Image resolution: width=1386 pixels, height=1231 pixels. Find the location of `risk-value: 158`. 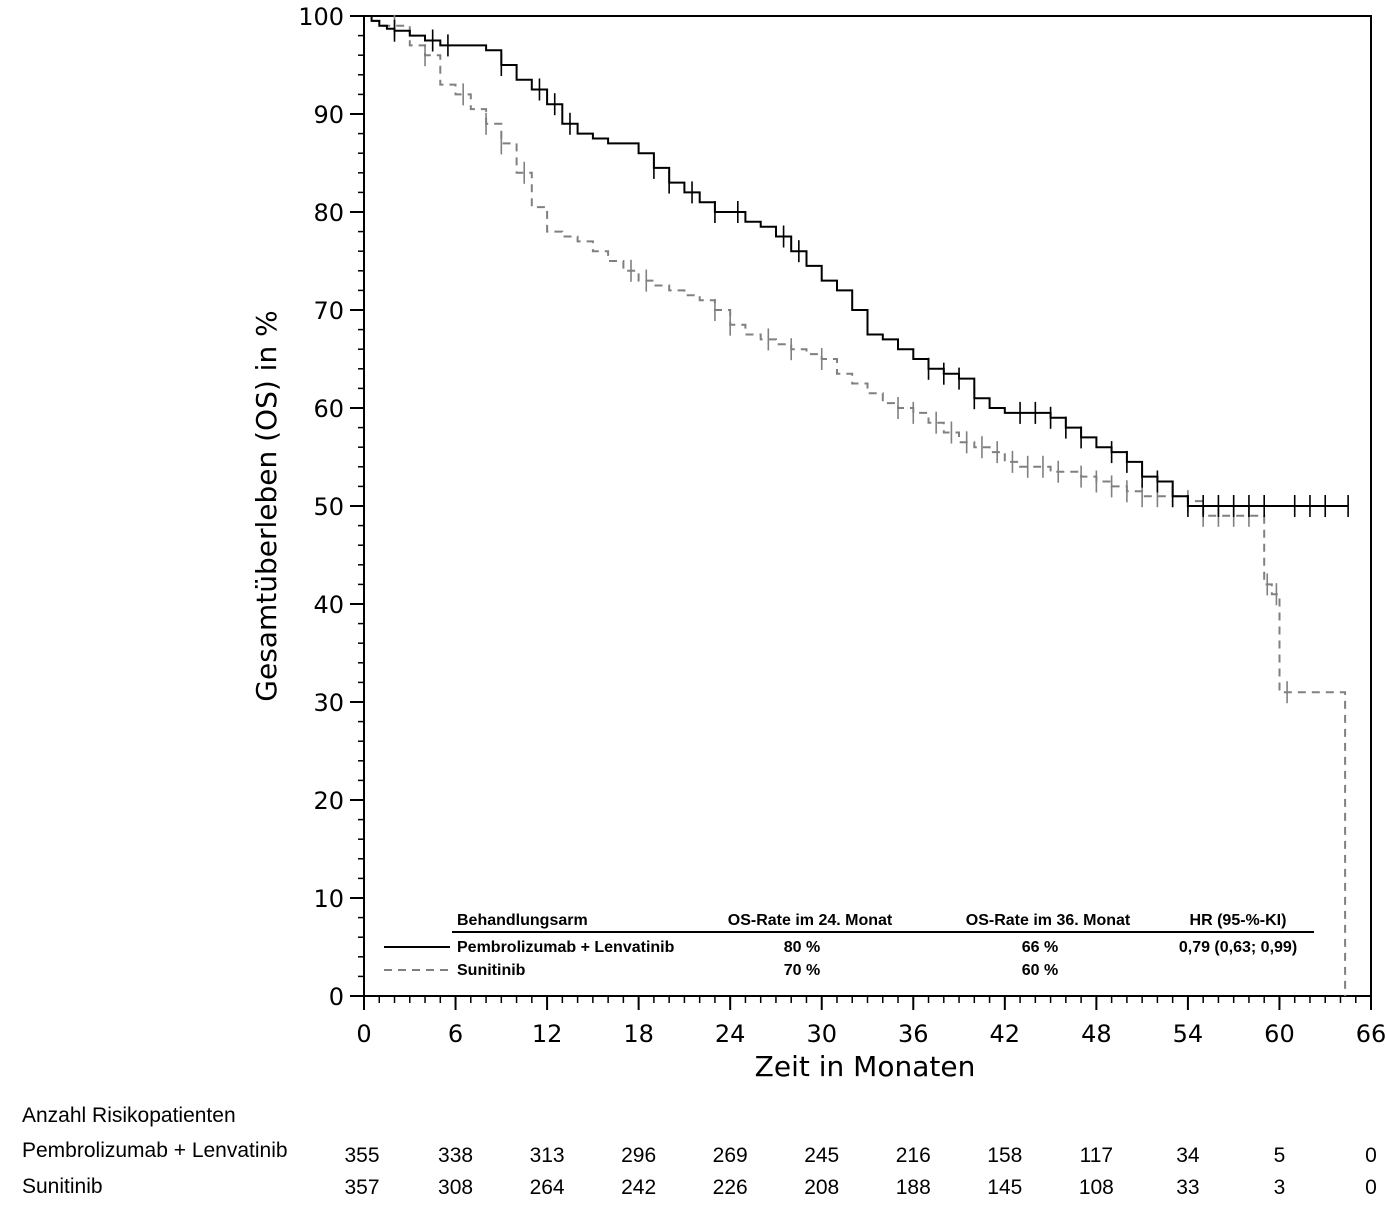

risk-value: 158 is located at coordinates (1004, 1155).